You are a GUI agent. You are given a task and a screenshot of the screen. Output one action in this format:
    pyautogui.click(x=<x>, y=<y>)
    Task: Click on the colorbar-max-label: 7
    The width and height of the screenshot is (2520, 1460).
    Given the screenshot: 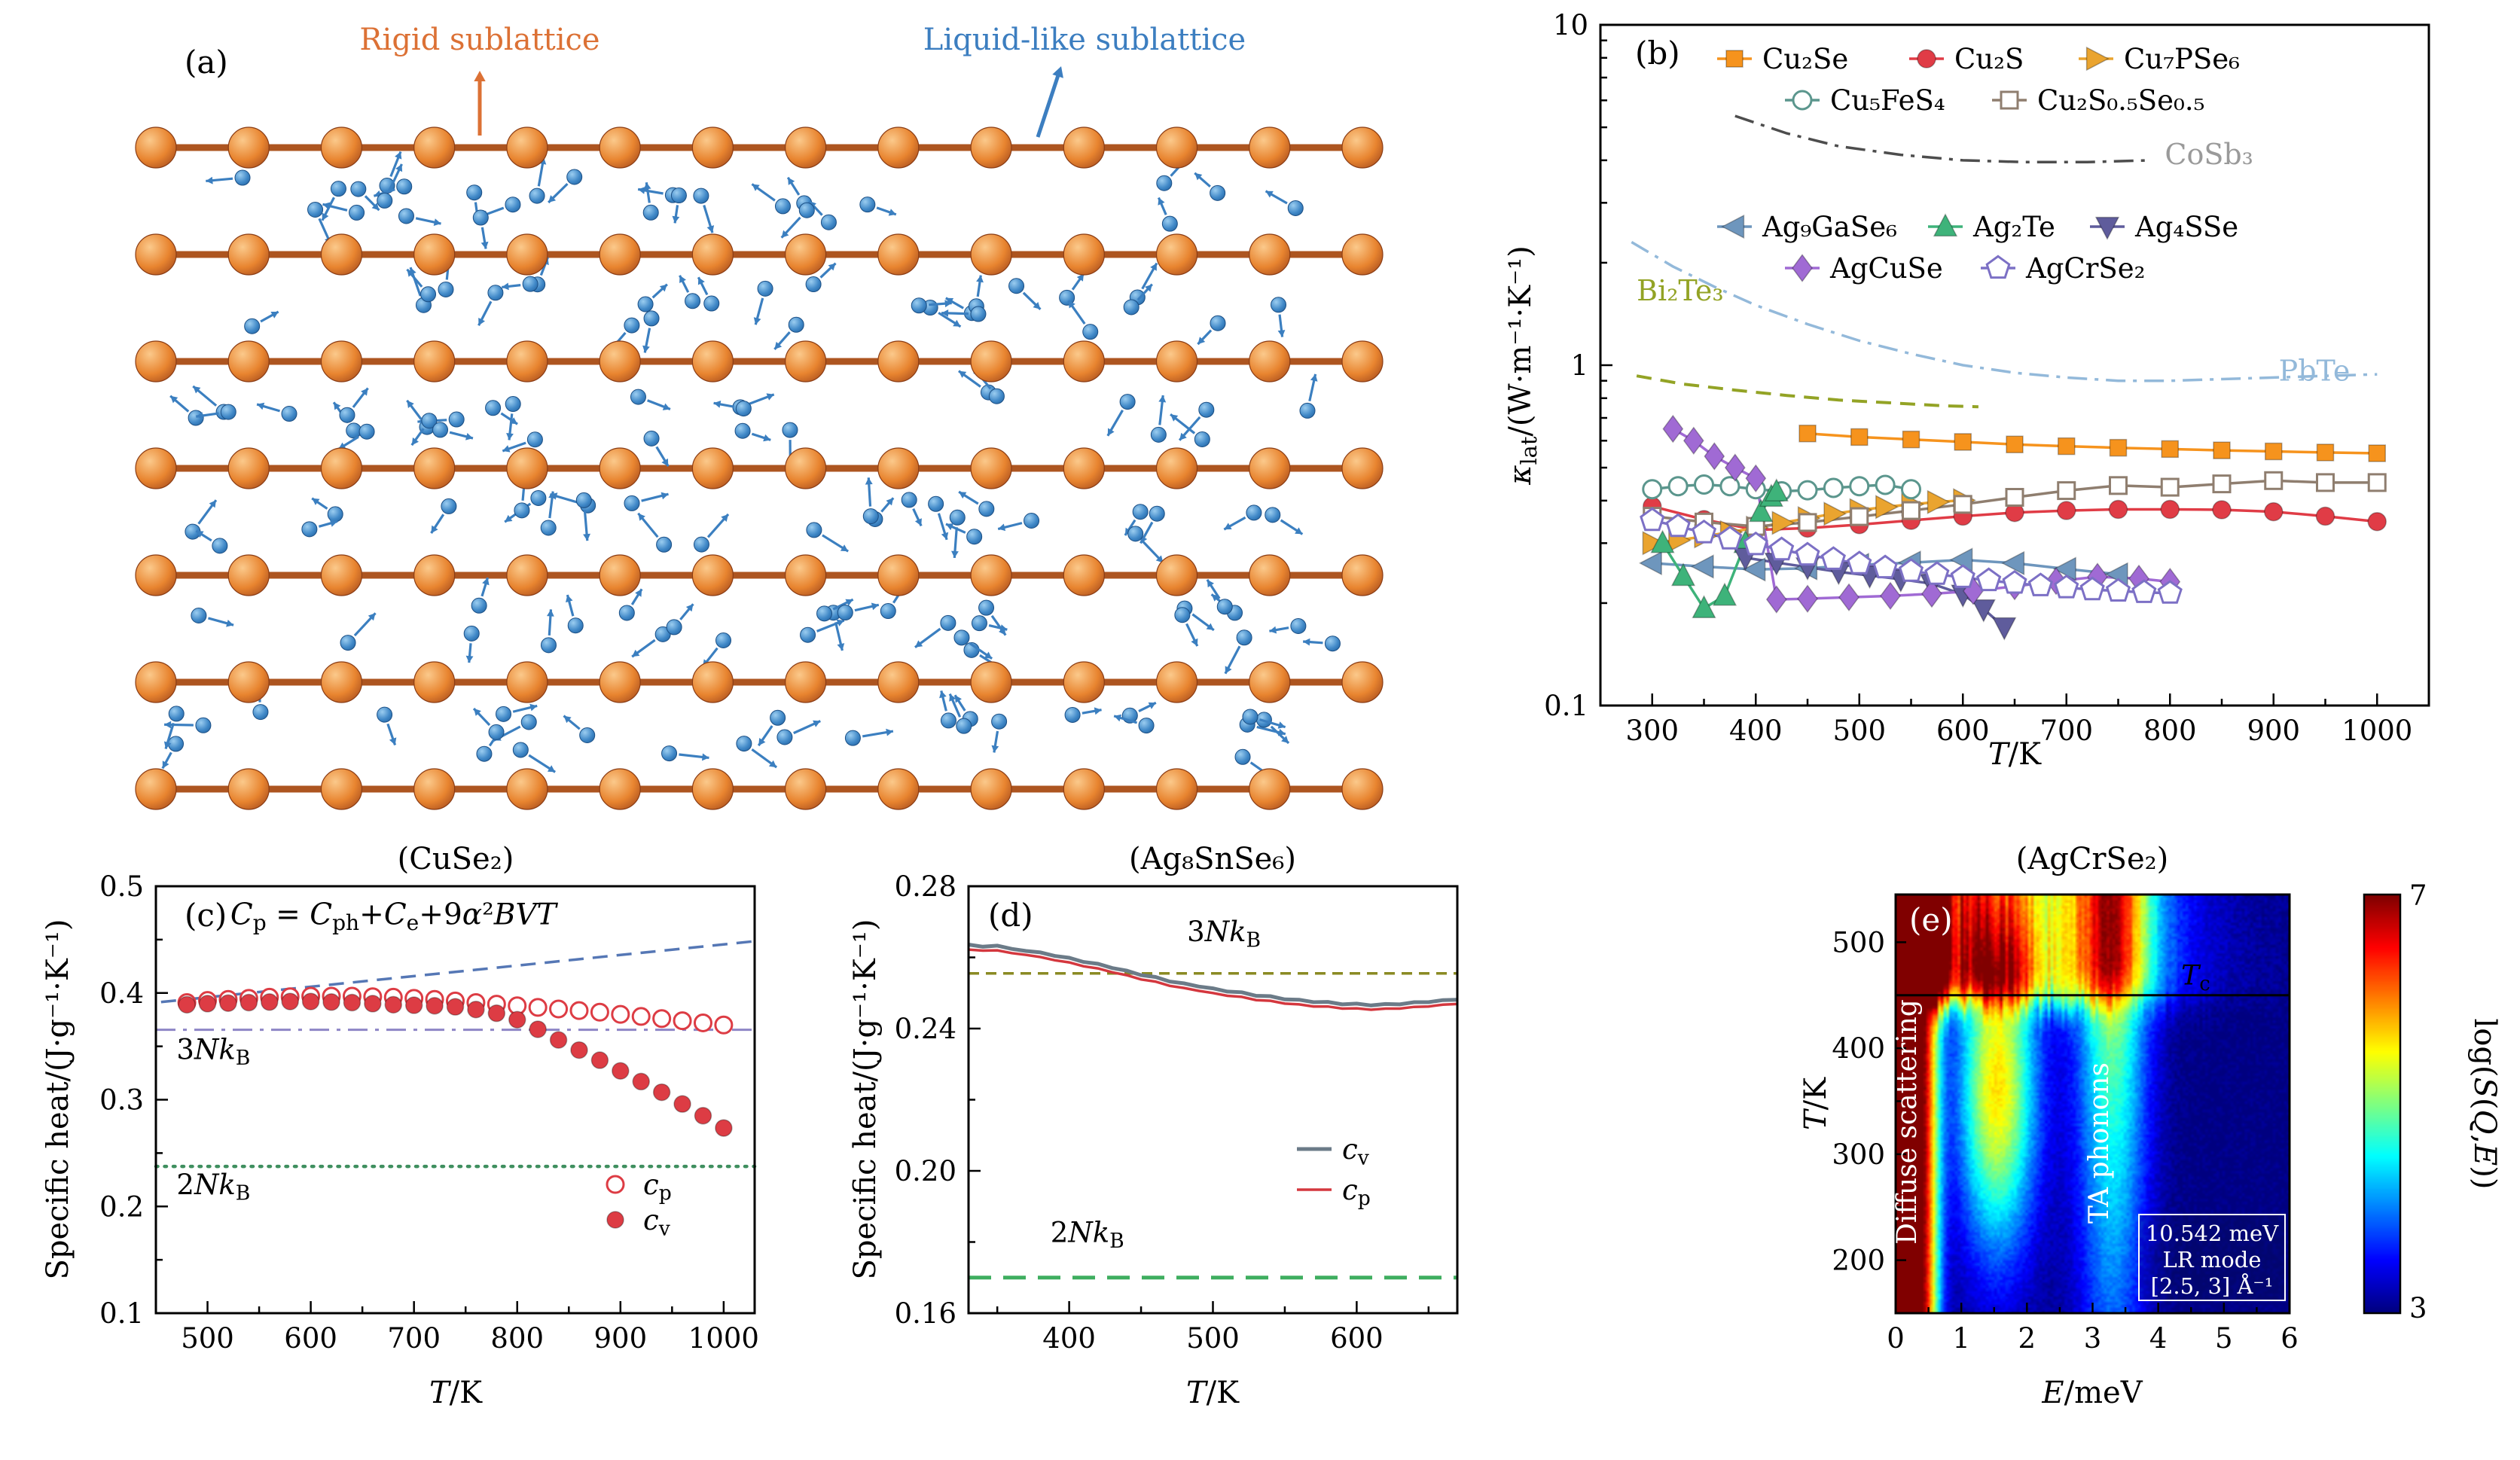 What is the action you would take?
    pyautogui.click(x=2418, y=895)
    